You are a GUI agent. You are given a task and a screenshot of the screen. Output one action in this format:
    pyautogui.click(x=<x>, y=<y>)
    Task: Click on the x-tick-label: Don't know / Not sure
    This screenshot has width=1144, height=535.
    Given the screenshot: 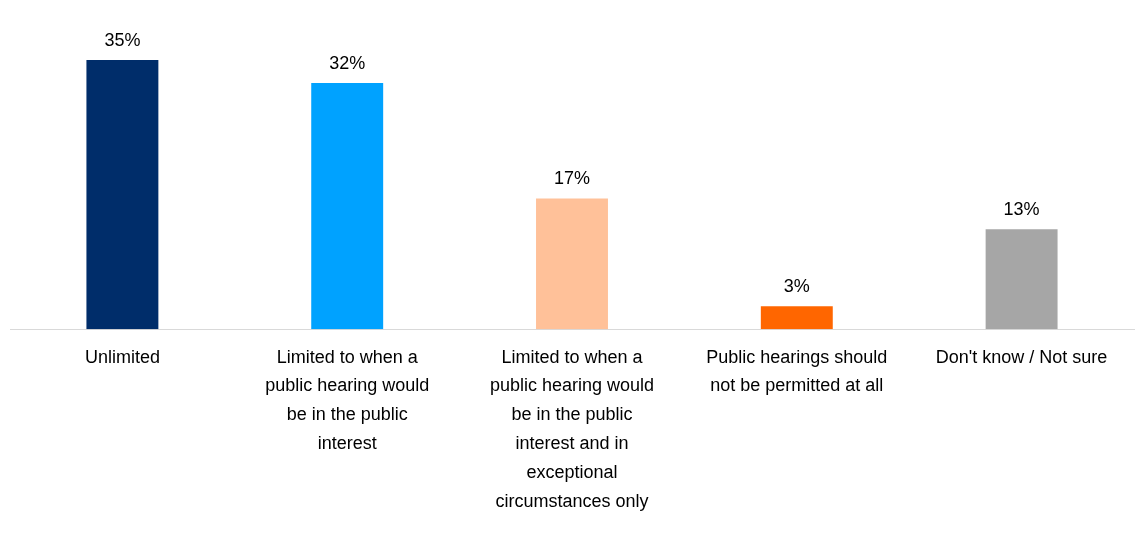 What is the action you would take?
    pyautogui.click(x=1021, y=356)
    